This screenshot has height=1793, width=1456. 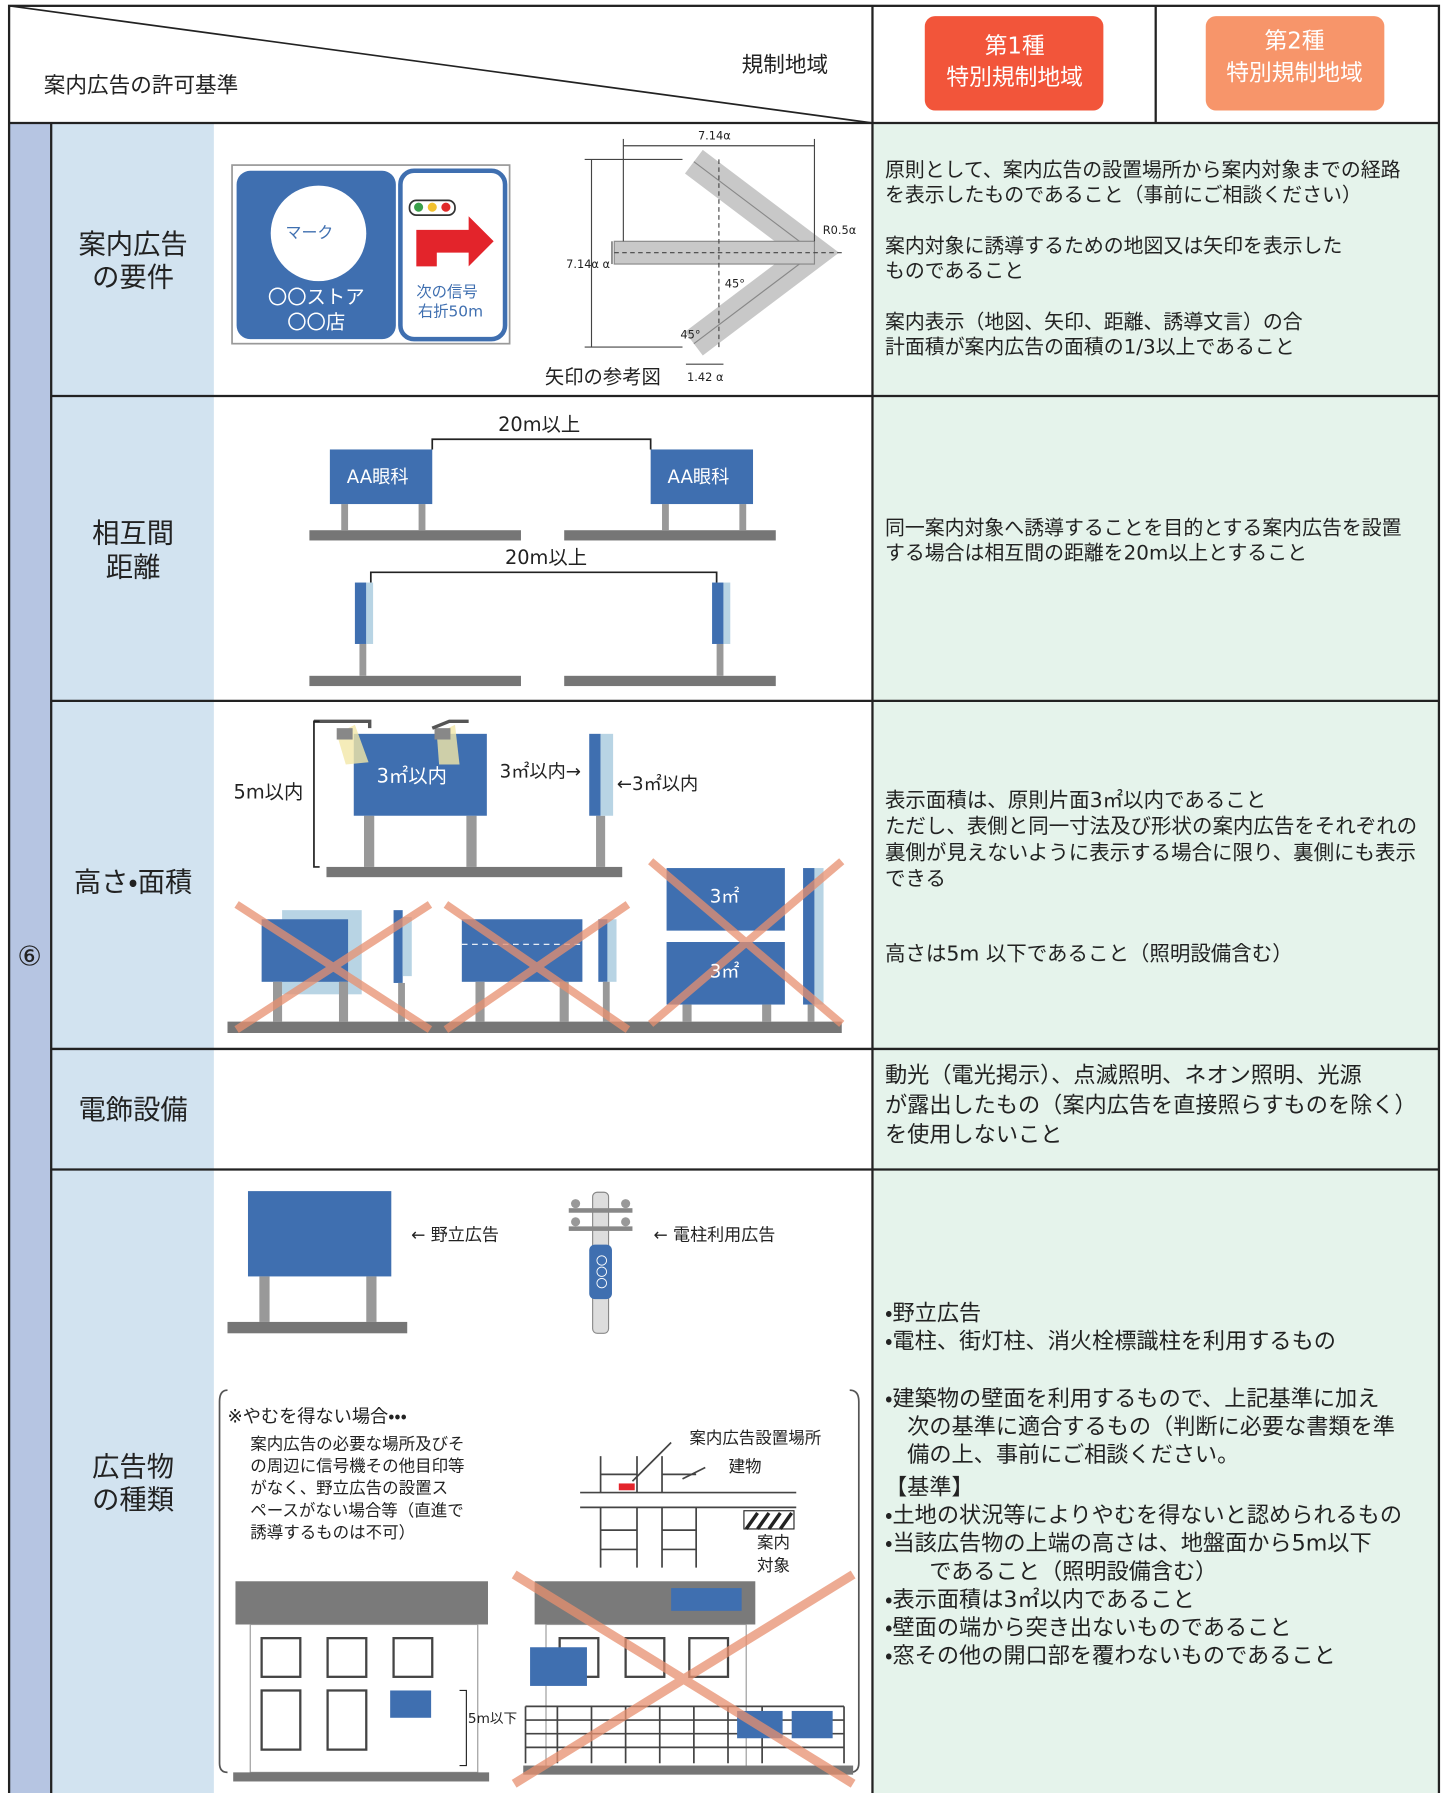 I want to click on row-label: 広告物, so click(x=133, y=1467).